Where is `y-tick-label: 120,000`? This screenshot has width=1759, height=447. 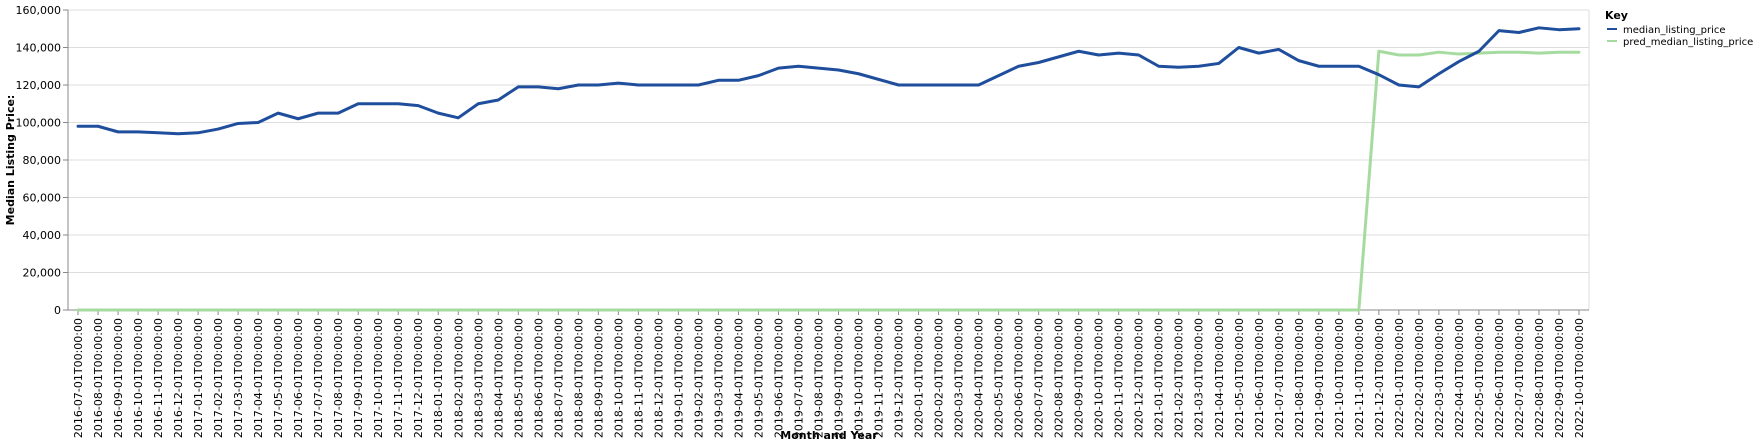 y-tick-label: 120,000 is located at coordinates (39, 85).